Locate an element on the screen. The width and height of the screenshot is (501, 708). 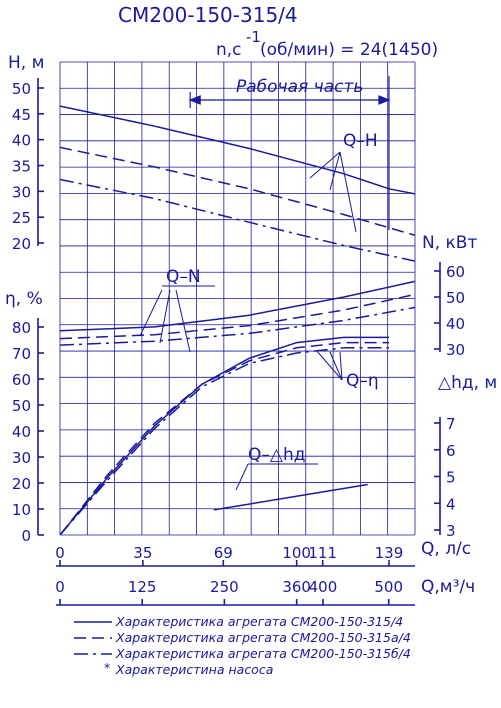
h-tick-label: 45 is located at coordinates (21, 115).